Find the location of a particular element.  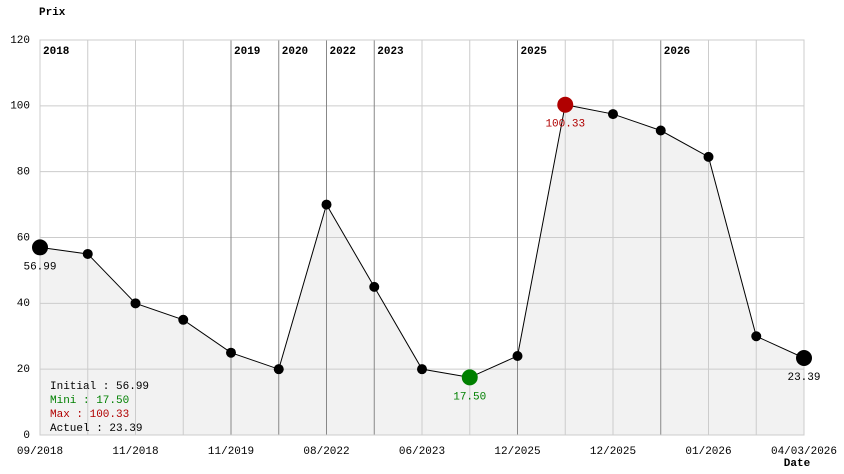

summary-line: Mini : 17.50 is located at coordinates (89, 401).